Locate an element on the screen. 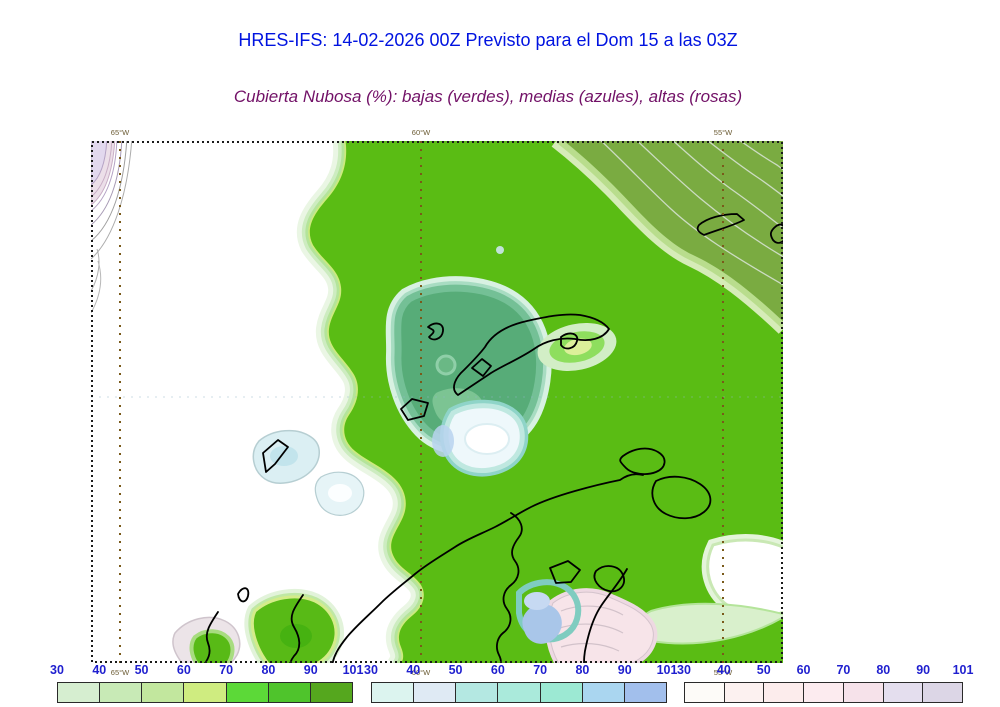  low-cloud-dense-band is located at coordinates (667, 237).